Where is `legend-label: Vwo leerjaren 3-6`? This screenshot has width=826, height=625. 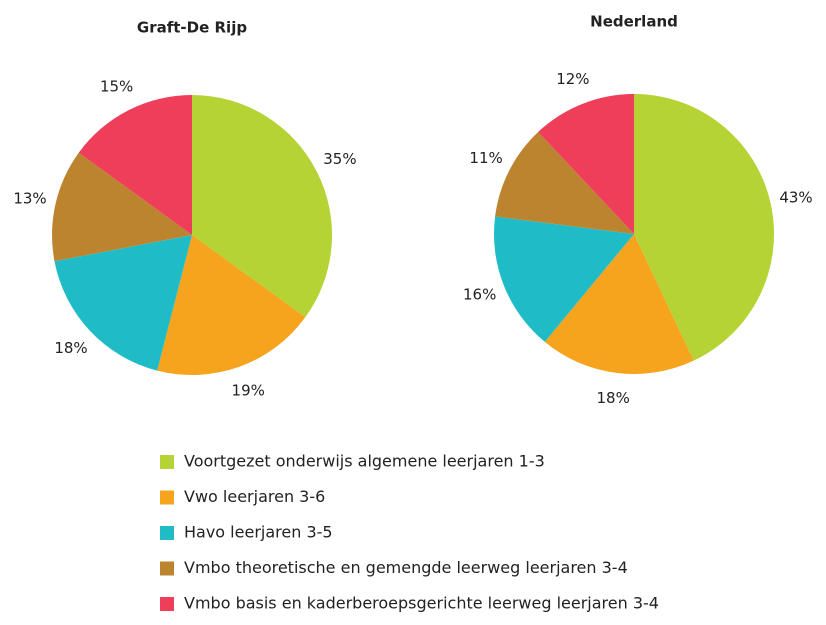 legend-label: Vwo leerjaren 3-6 is located at coordinates (254, 496).